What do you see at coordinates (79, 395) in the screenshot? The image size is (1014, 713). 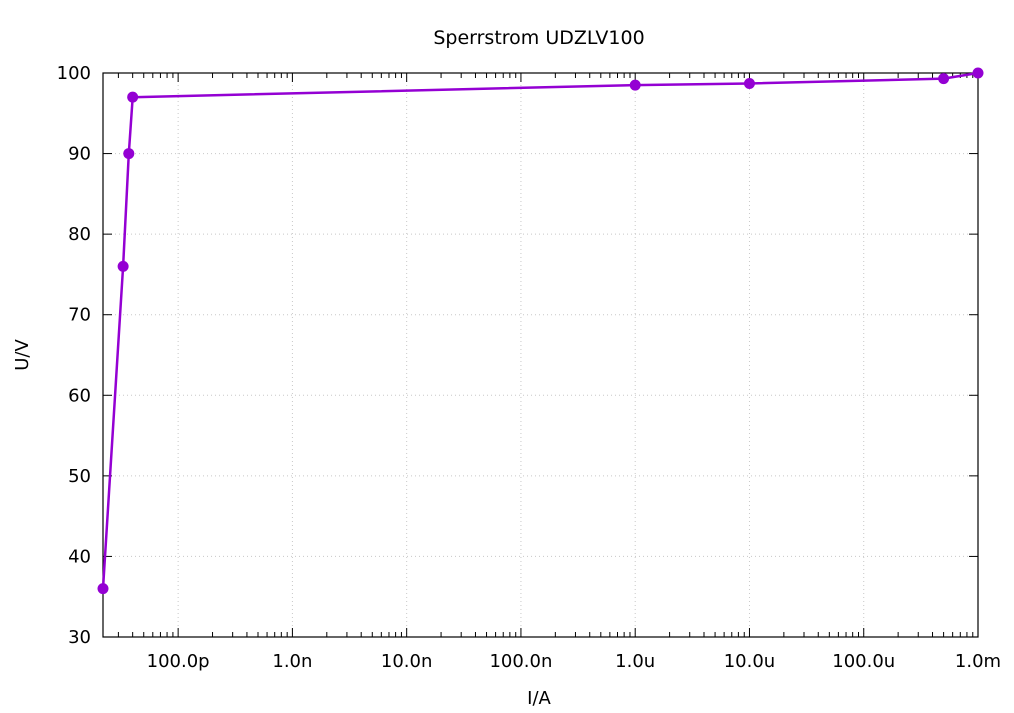 I see `y-tick-label: 60` at bounding box center [79, 395].